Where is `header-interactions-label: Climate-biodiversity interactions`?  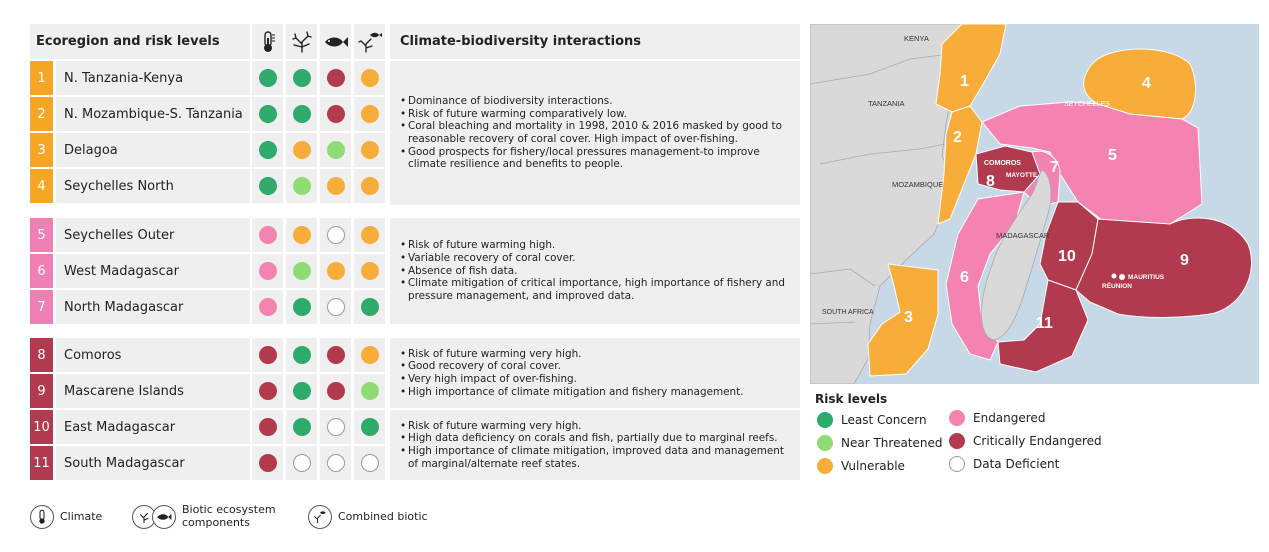 header-interactions-label: Climate-biodiversity interactions is located at coordinates (520, 41).